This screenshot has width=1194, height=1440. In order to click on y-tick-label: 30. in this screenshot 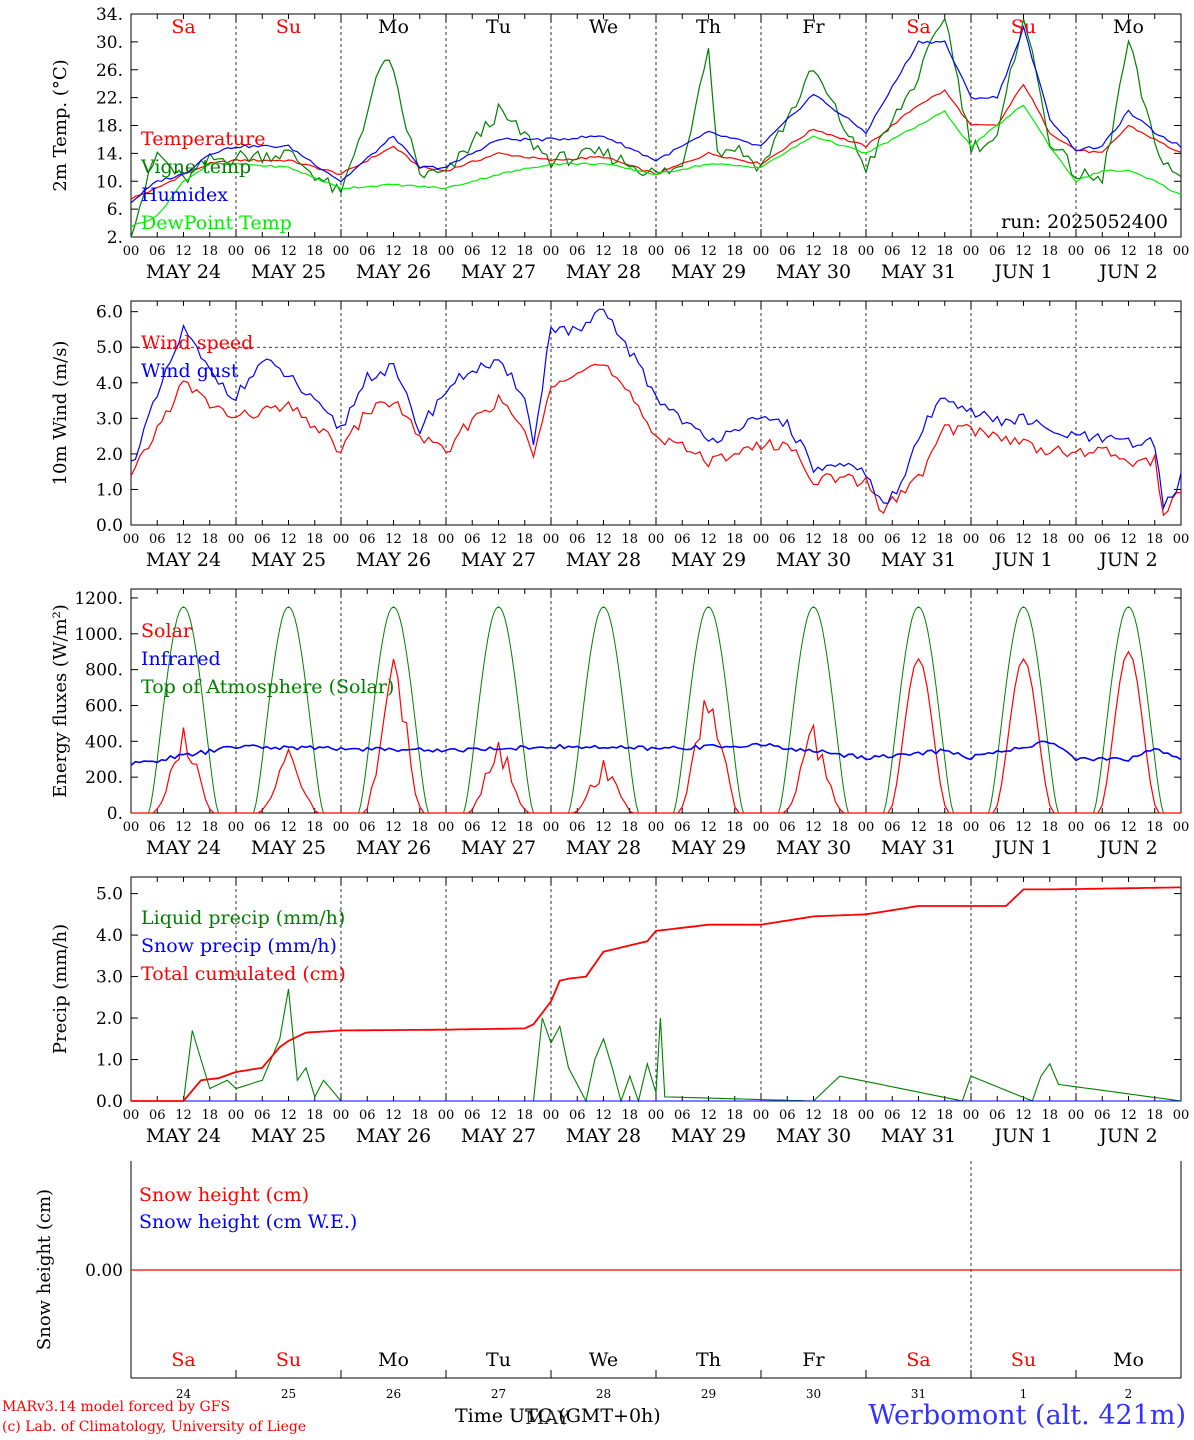, I will do `click(109, 43)`.